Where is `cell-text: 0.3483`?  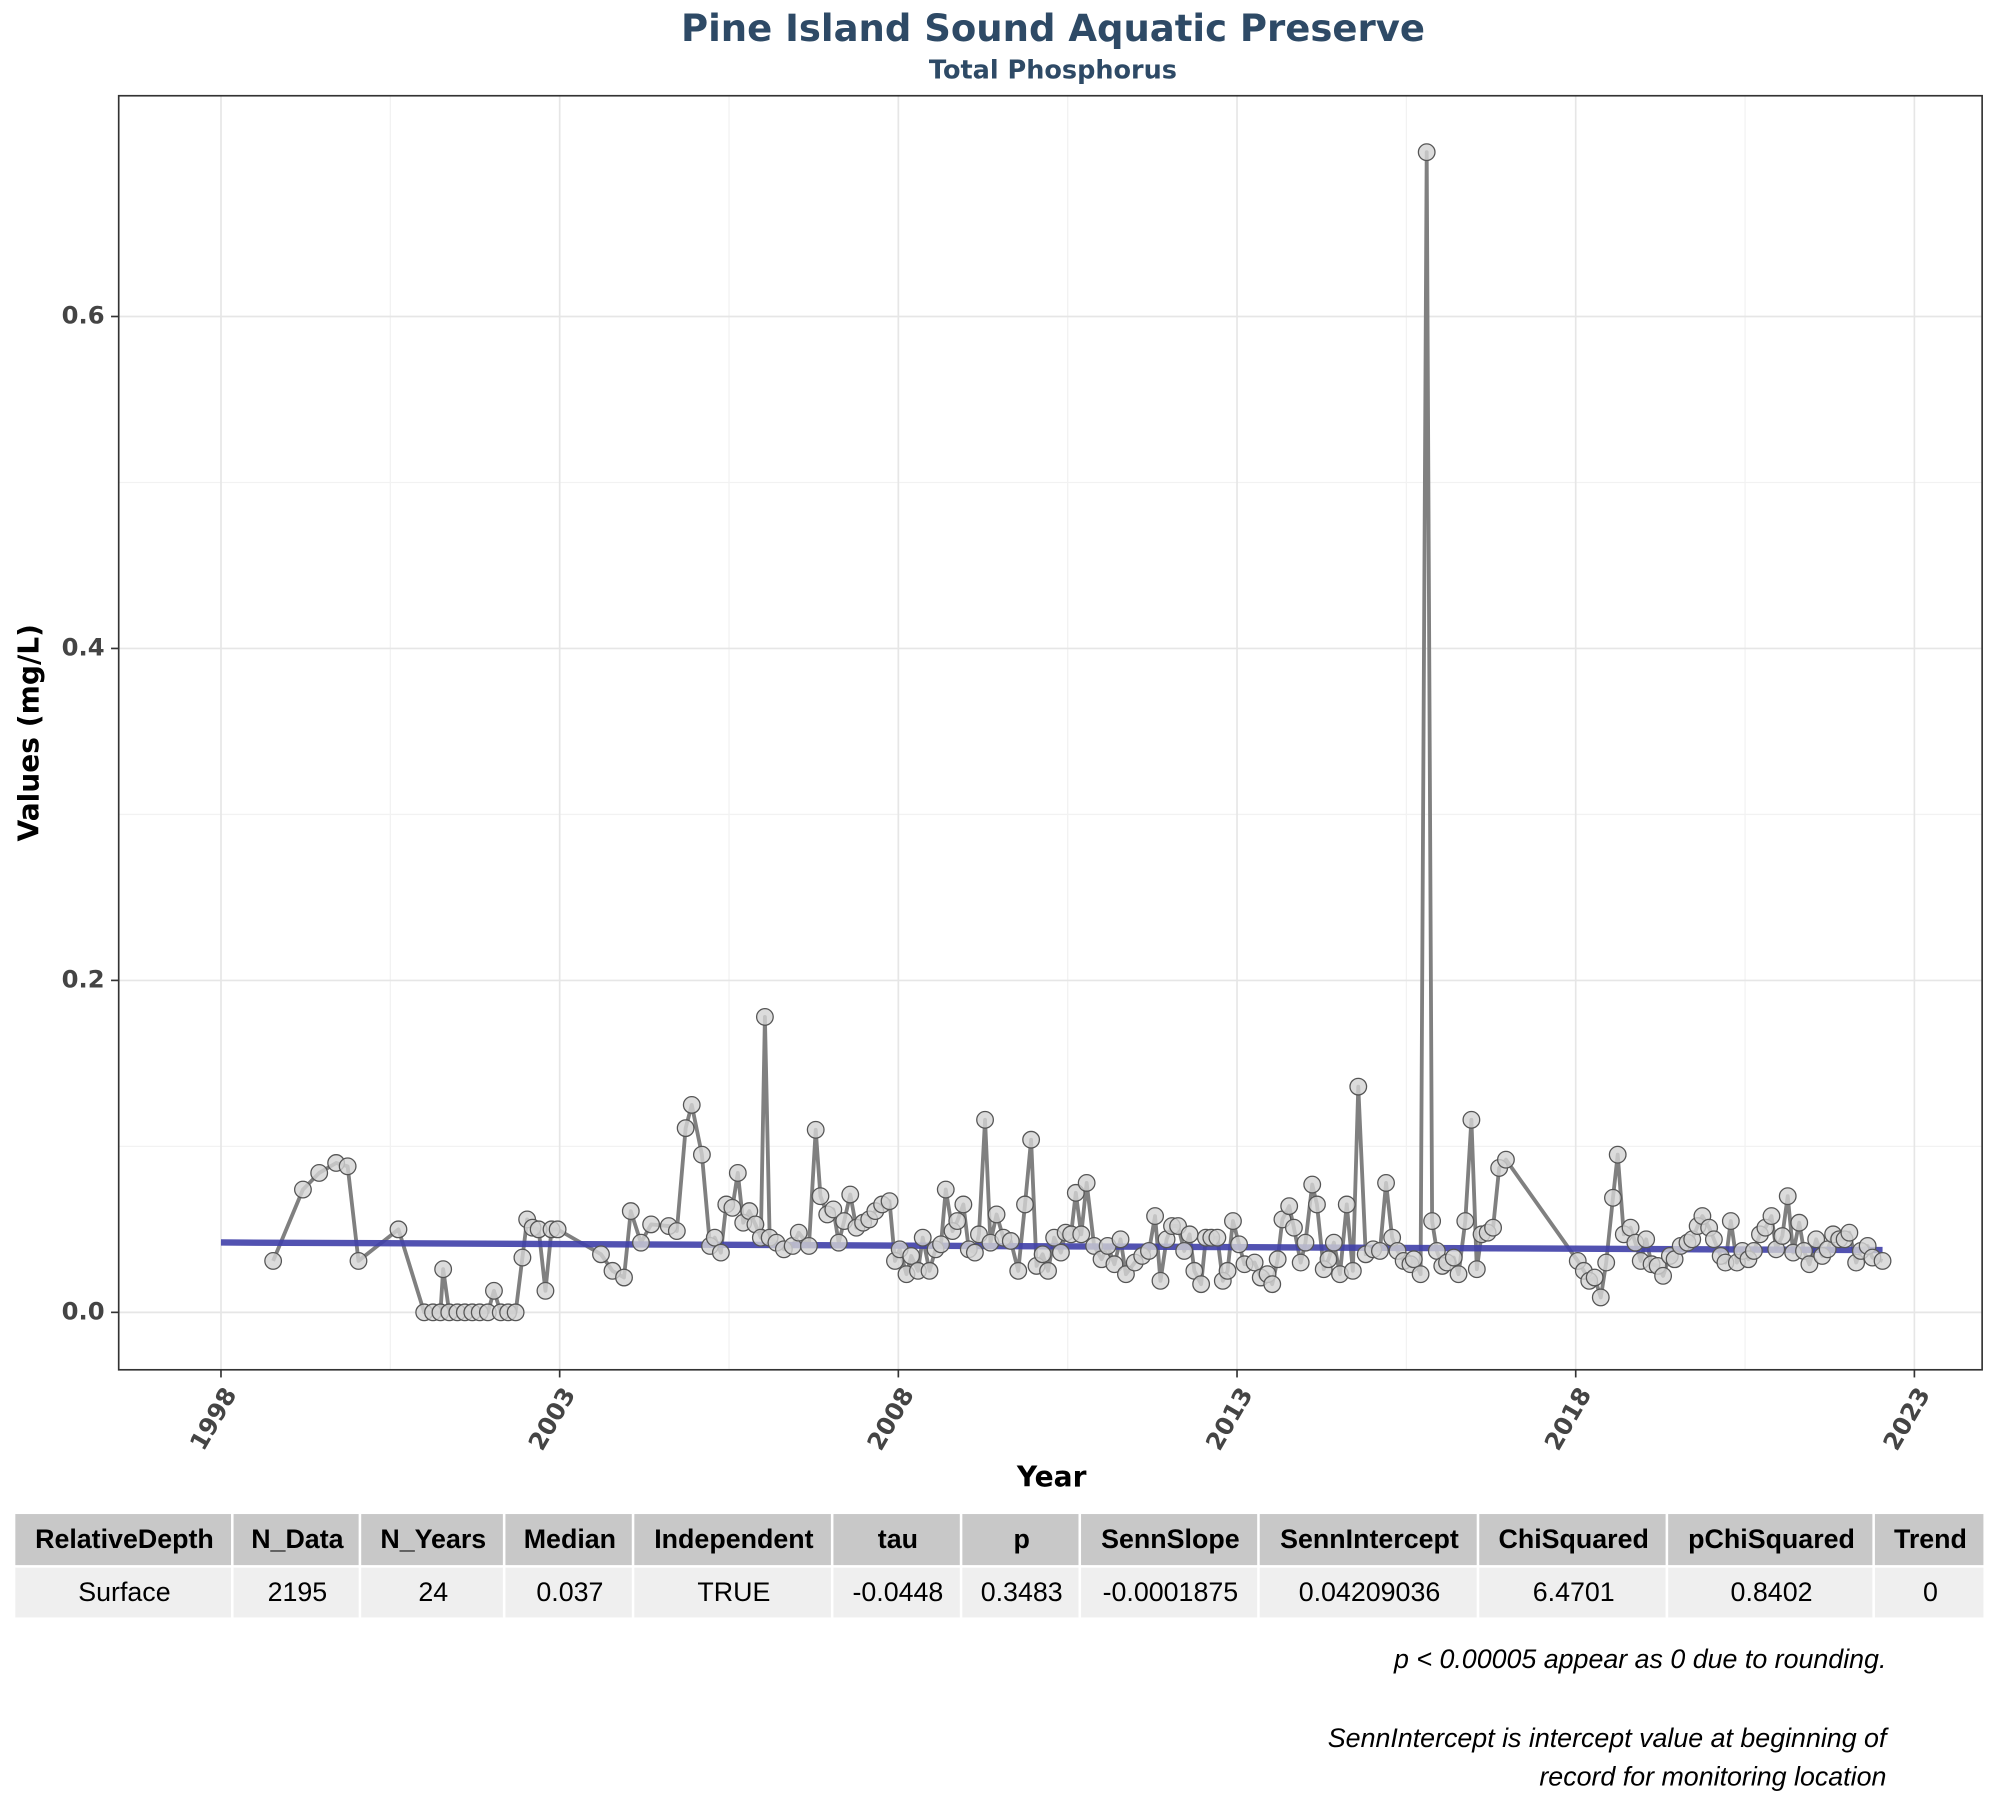
cell-text: 0.3483 is located at coordinates (1022, 1592).